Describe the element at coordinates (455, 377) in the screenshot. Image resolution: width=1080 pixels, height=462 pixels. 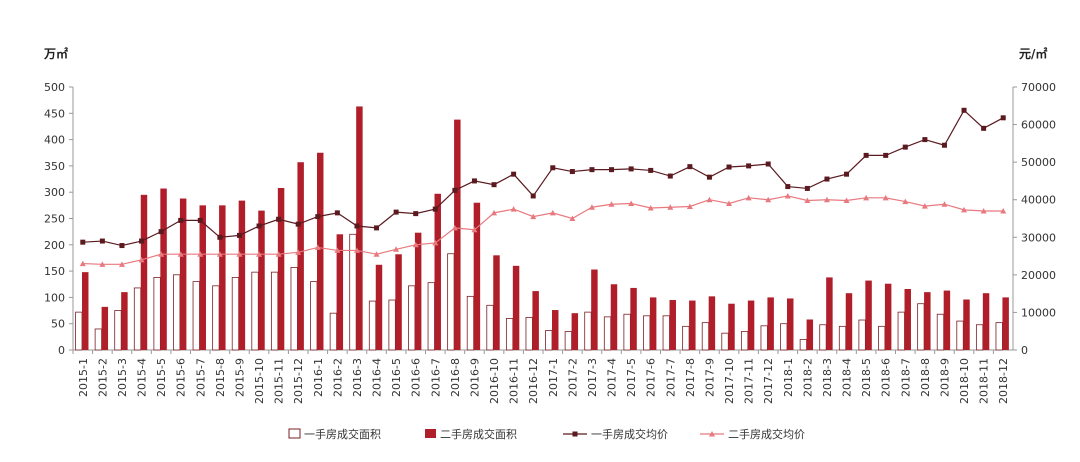
I see `x-tick-label: 2016-8` at that location.